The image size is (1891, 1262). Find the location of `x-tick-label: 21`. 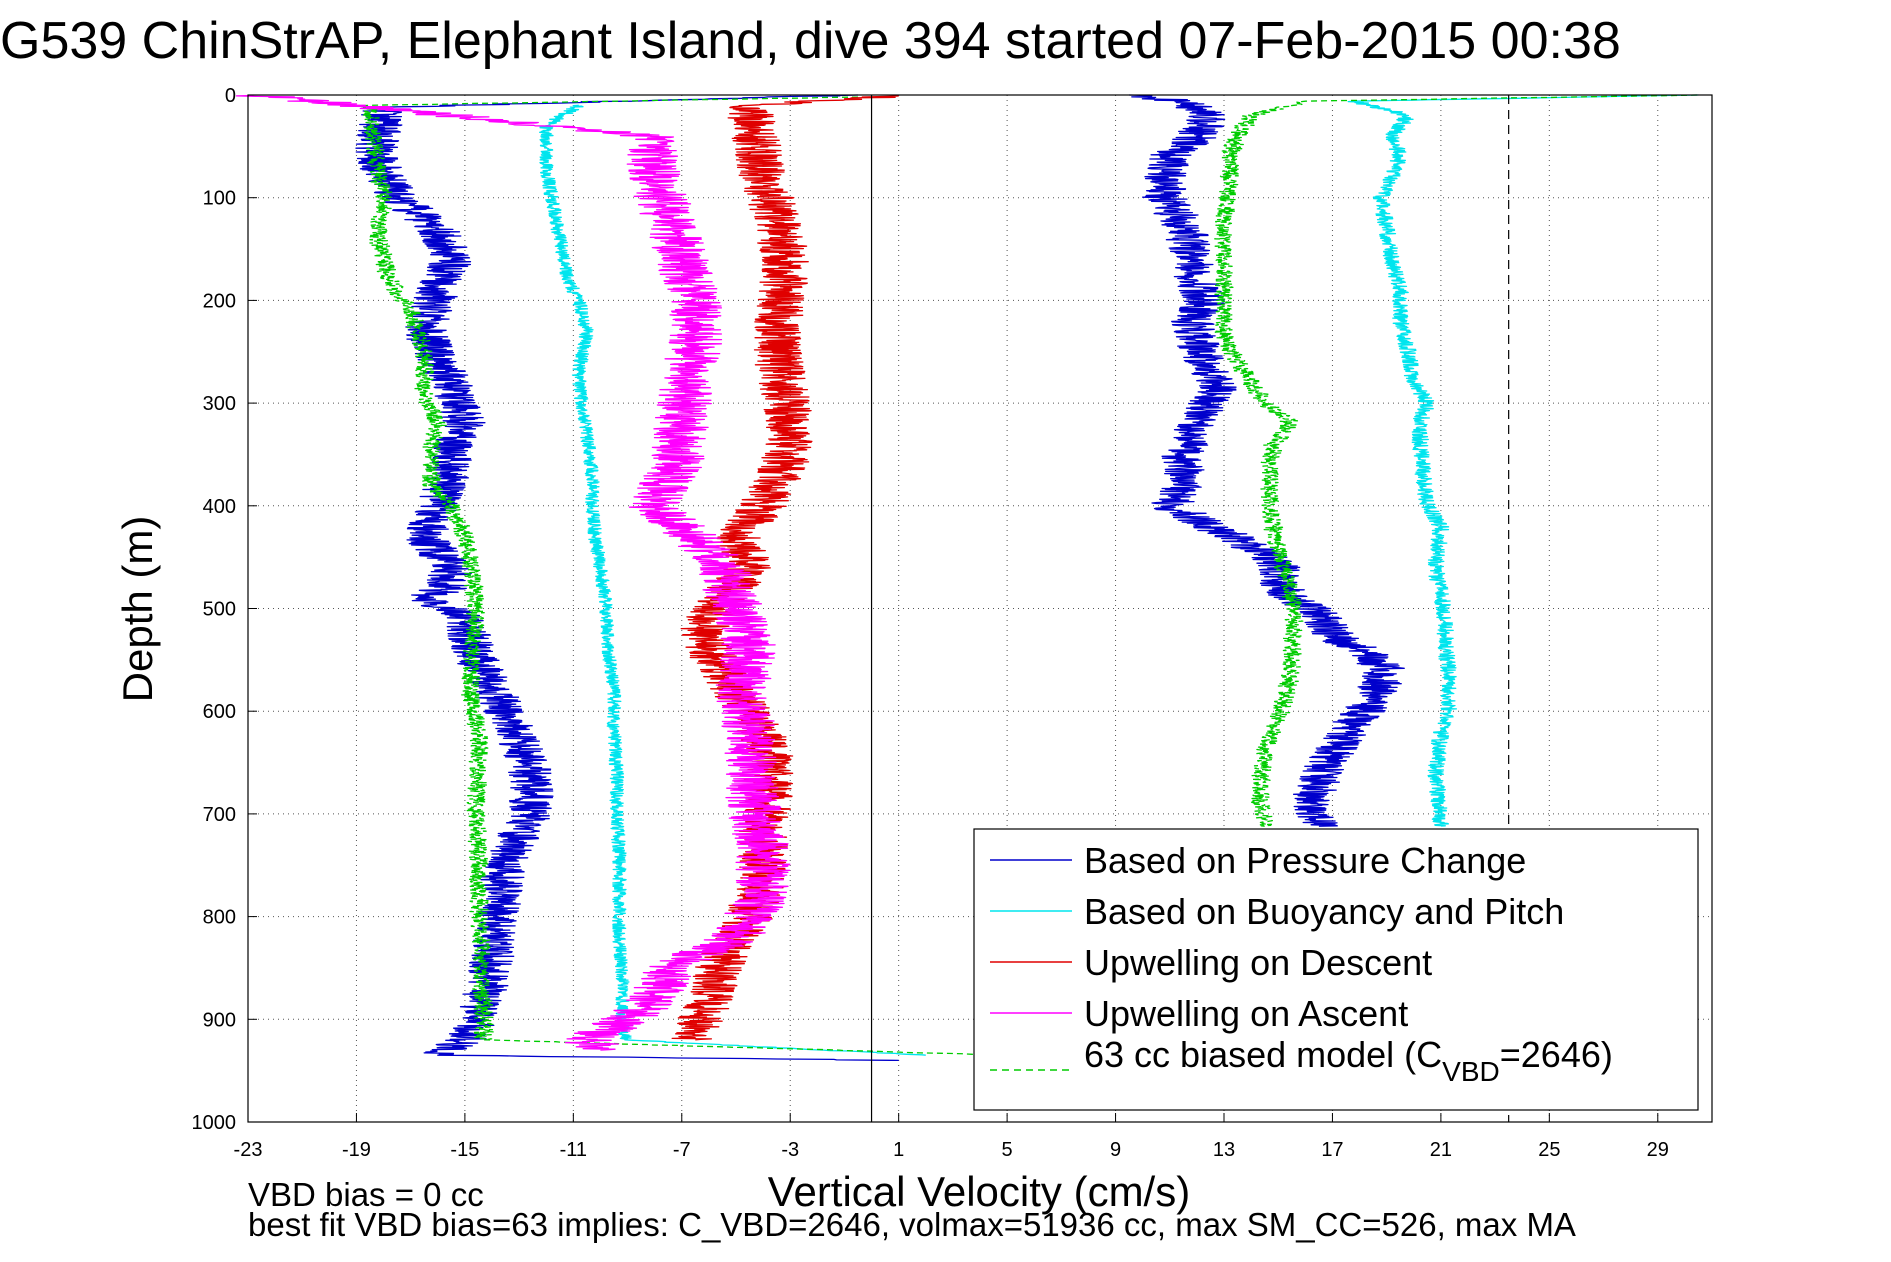

x-tick-label: 21 is located at coordinates (1441, 1150).